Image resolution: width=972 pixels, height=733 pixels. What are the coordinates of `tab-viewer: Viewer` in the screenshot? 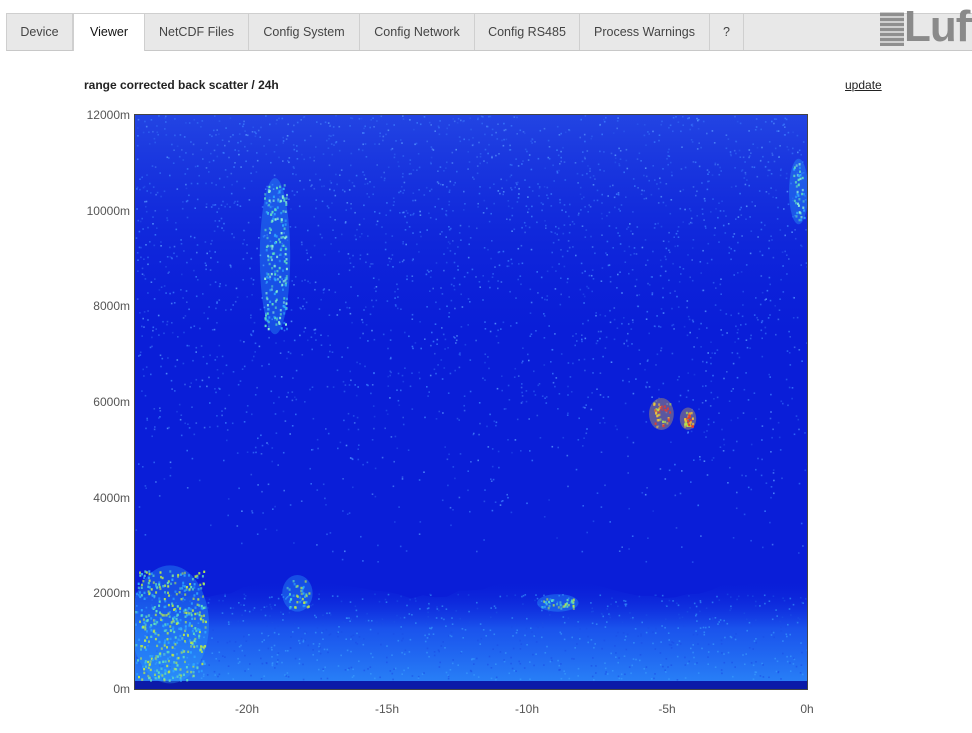 It's located at (109, 32).